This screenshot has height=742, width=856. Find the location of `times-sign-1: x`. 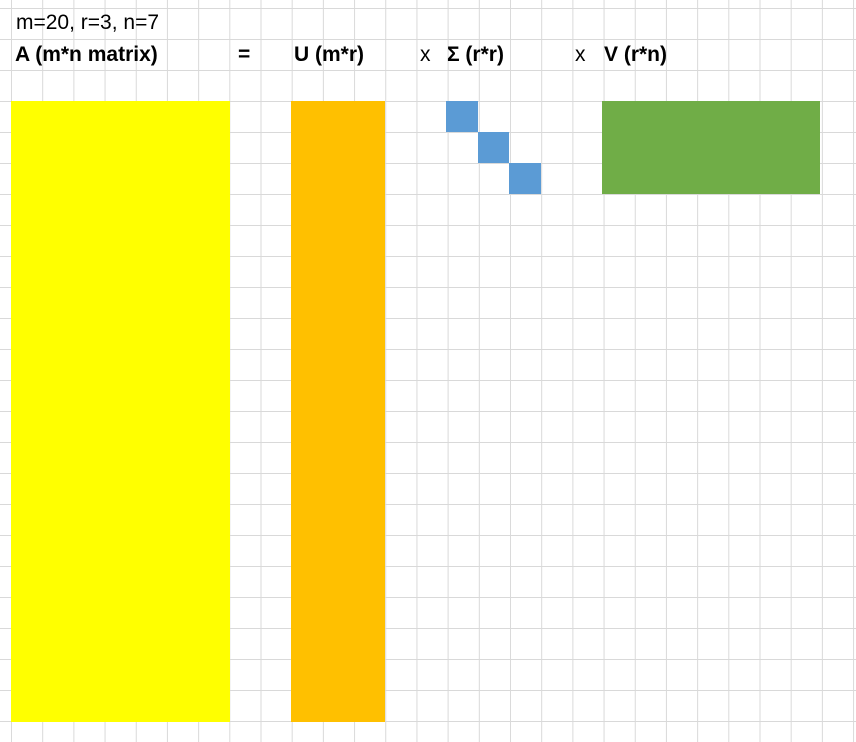

times-sign-1: x is located at coordinates (425, 54).